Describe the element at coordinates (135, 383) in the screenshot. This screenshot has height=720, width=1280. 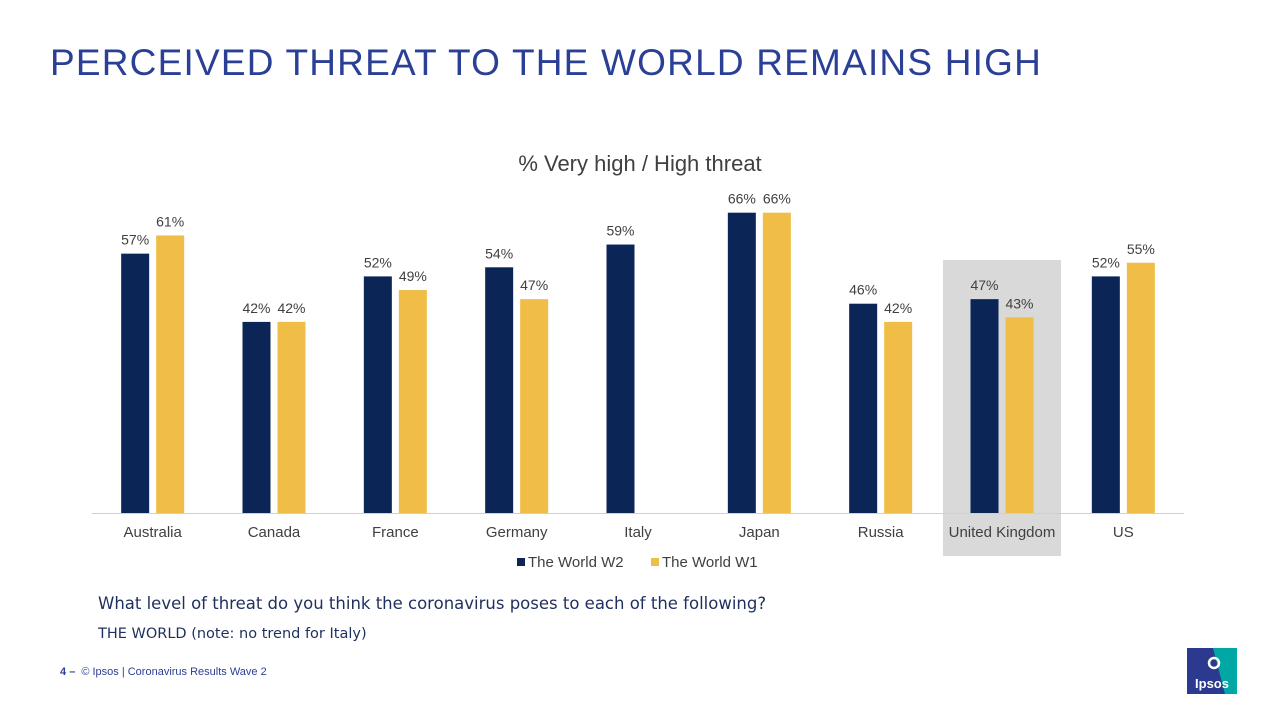
I see `bar-w2-australia` at that location.